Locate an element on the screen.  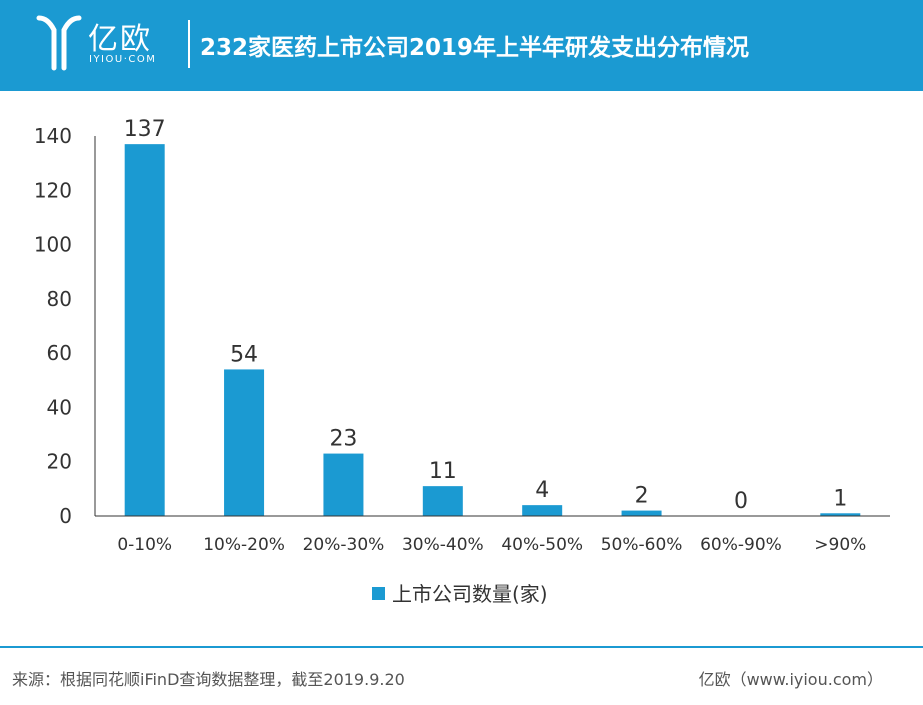
x-tick-label: 60%-90% is located at coordinates (741, 545).